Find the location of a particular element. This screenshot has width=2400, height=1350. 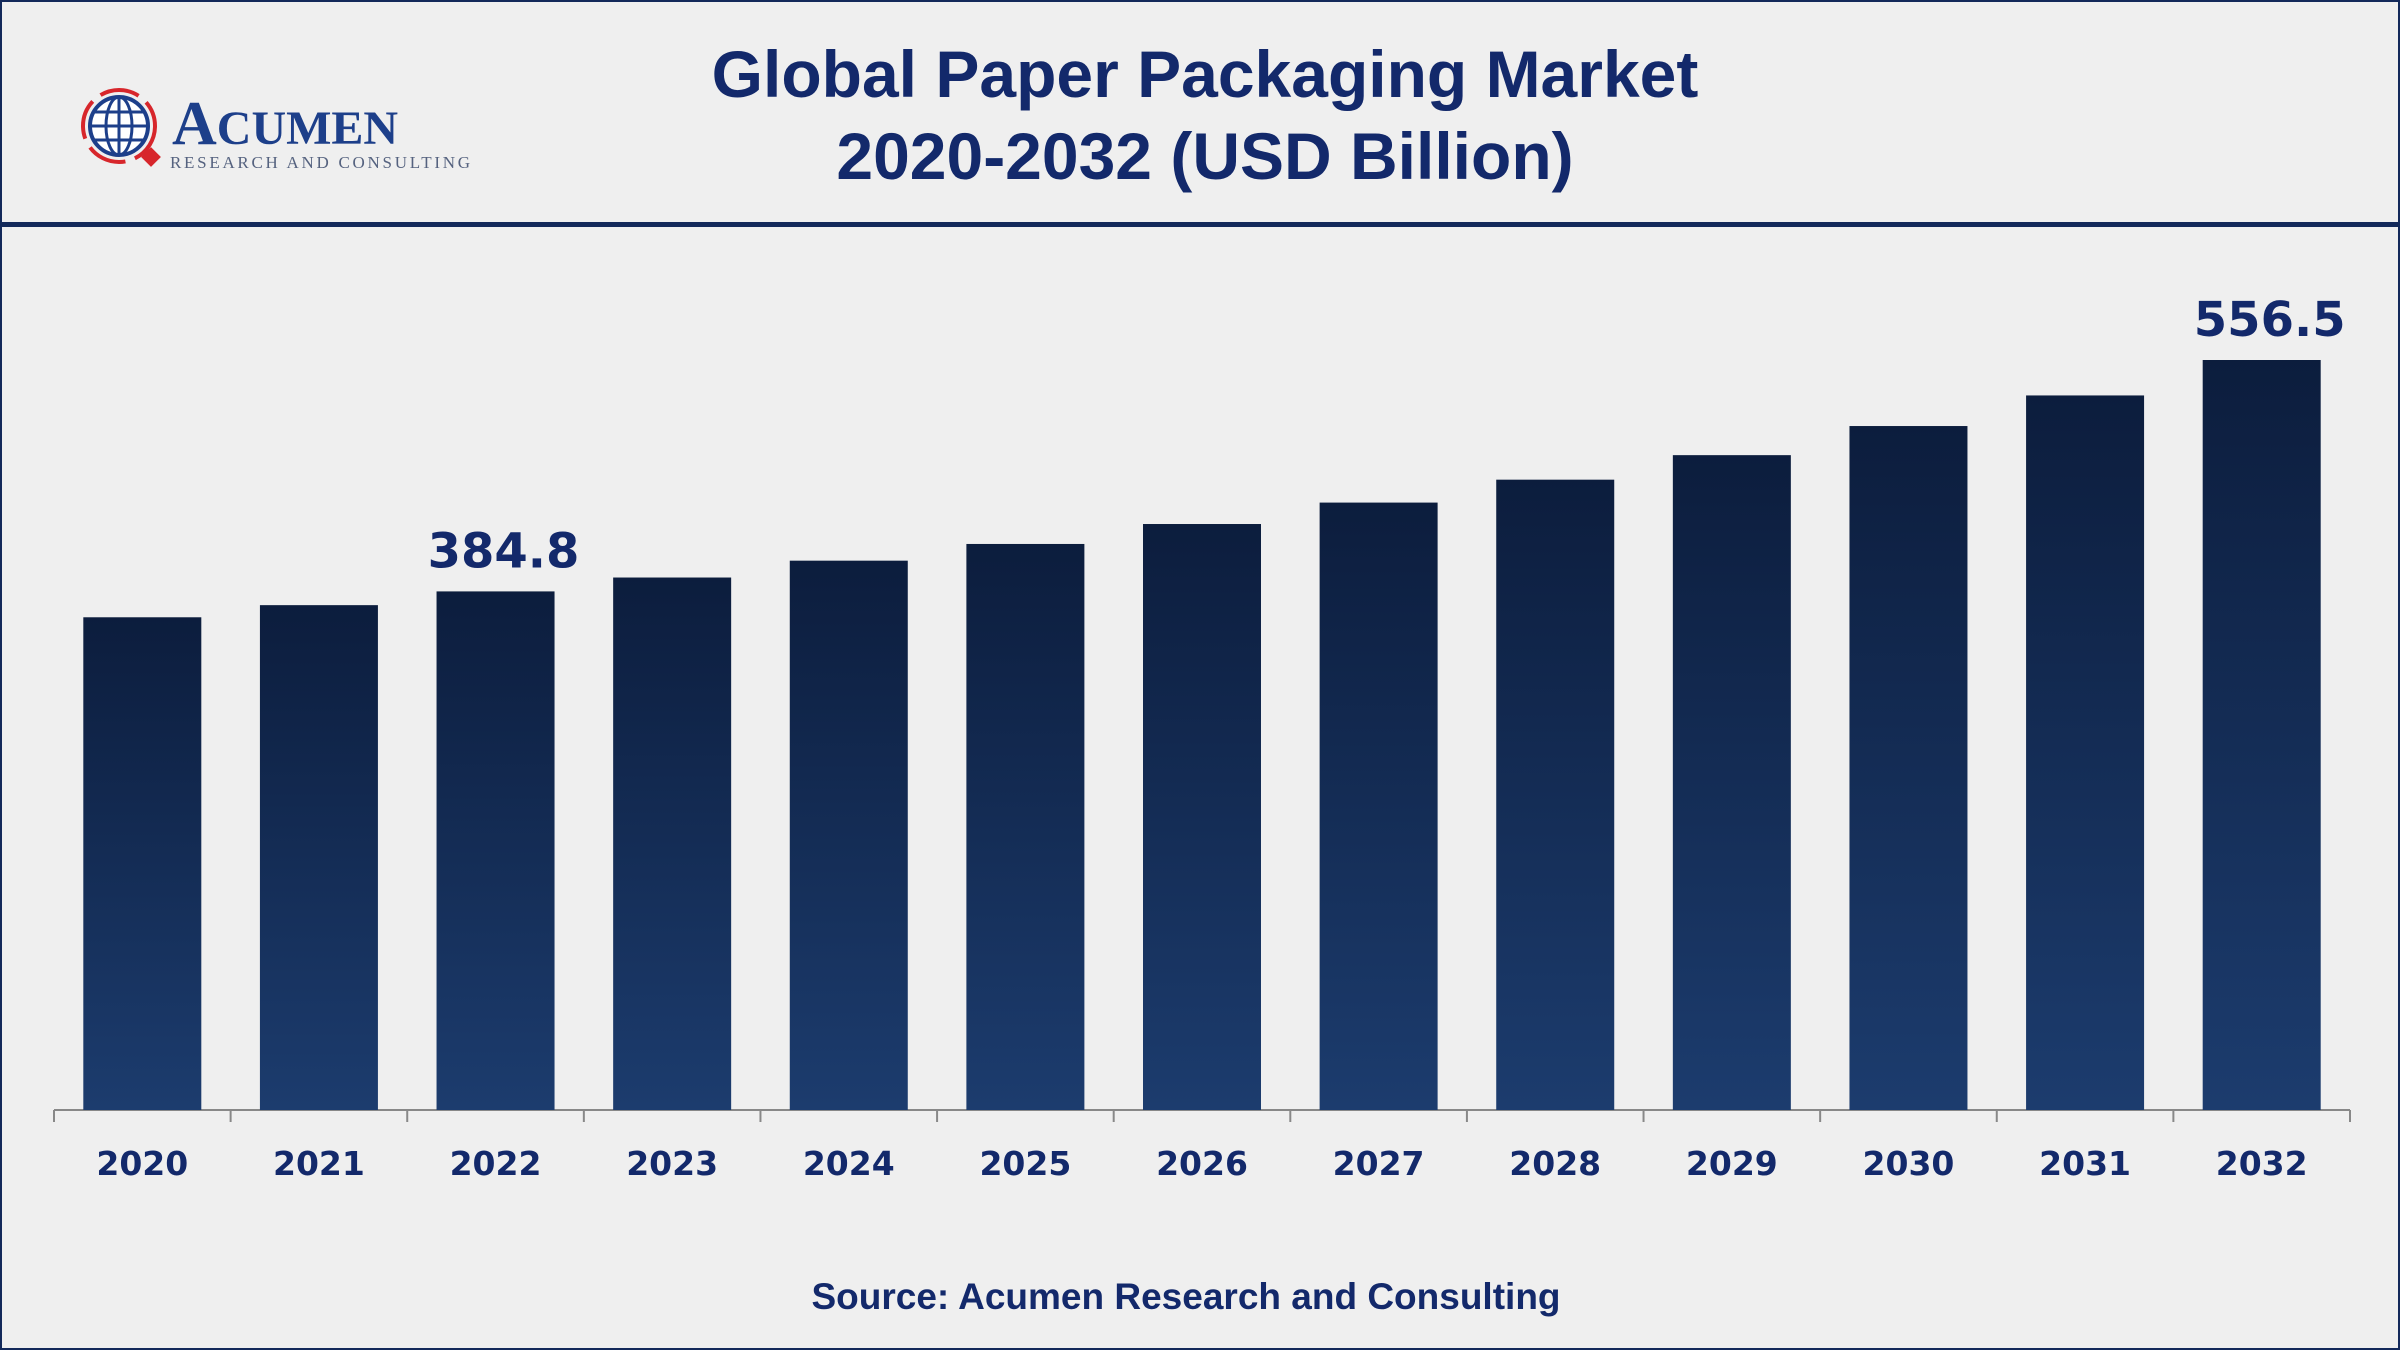

svg-text: RESEARCH AND CONSULTING is located at coordinates (320, 162).